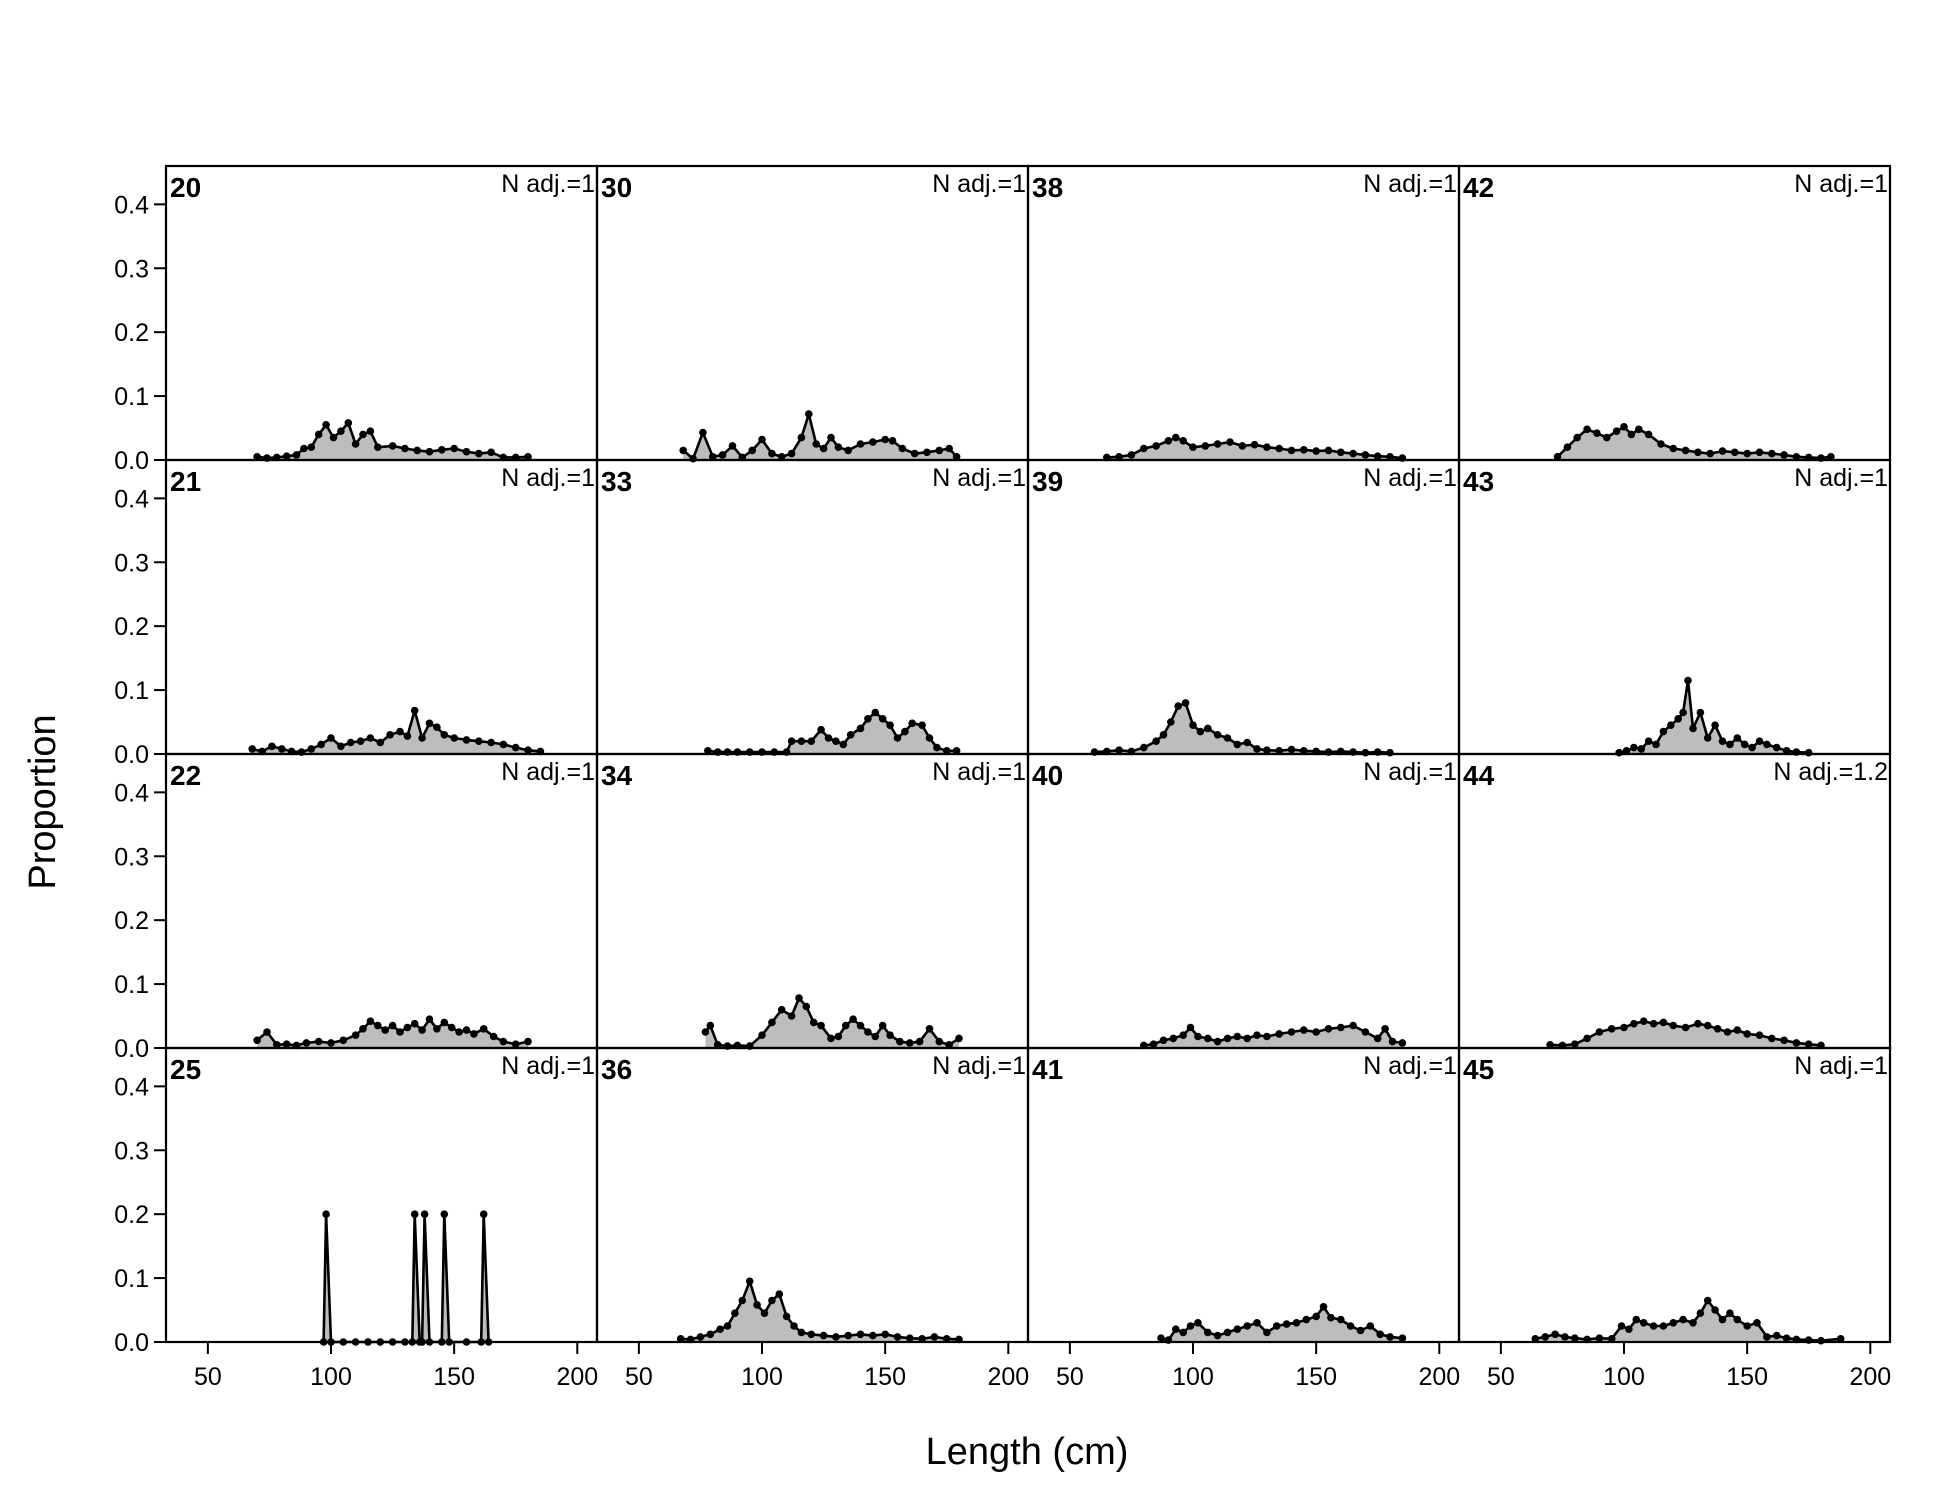 Image resolution: width=1950 pixels, height=1500 pixels. Describe the element at coordinates (1439, 1377) in the screenshot. I see `x-tick-label: 200` at that location.